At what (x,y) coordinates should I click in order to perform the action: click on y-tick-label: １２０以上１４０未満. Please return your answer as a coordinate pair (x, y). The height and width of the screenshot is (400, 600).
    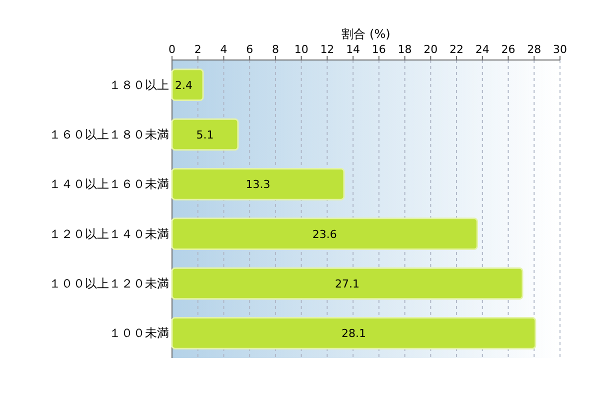
    Looking at the image, I should click on (109, 233).